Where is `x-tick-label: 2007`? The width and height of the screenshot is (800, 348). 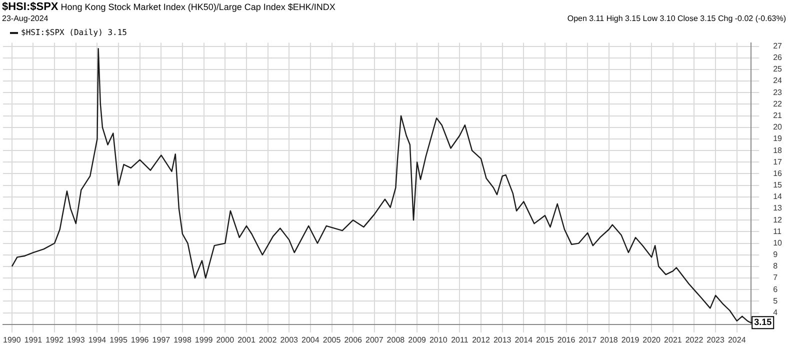
x-tick-label: 2007 is located at coordinates (374, 339).